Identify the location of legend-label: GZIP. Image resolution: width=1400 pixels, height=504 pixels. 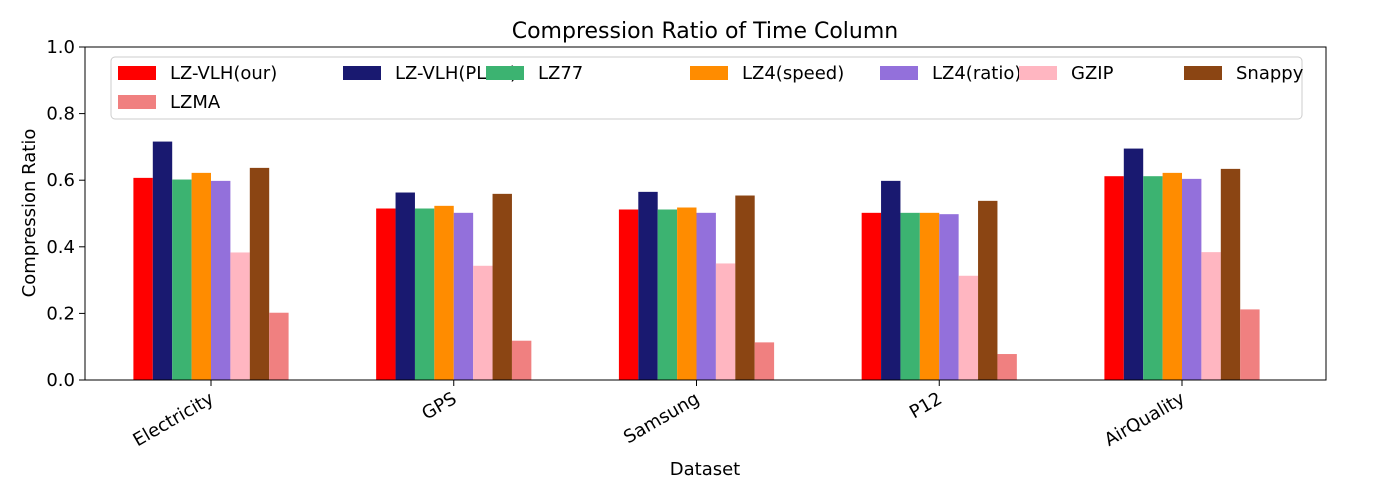
(1092, 73).